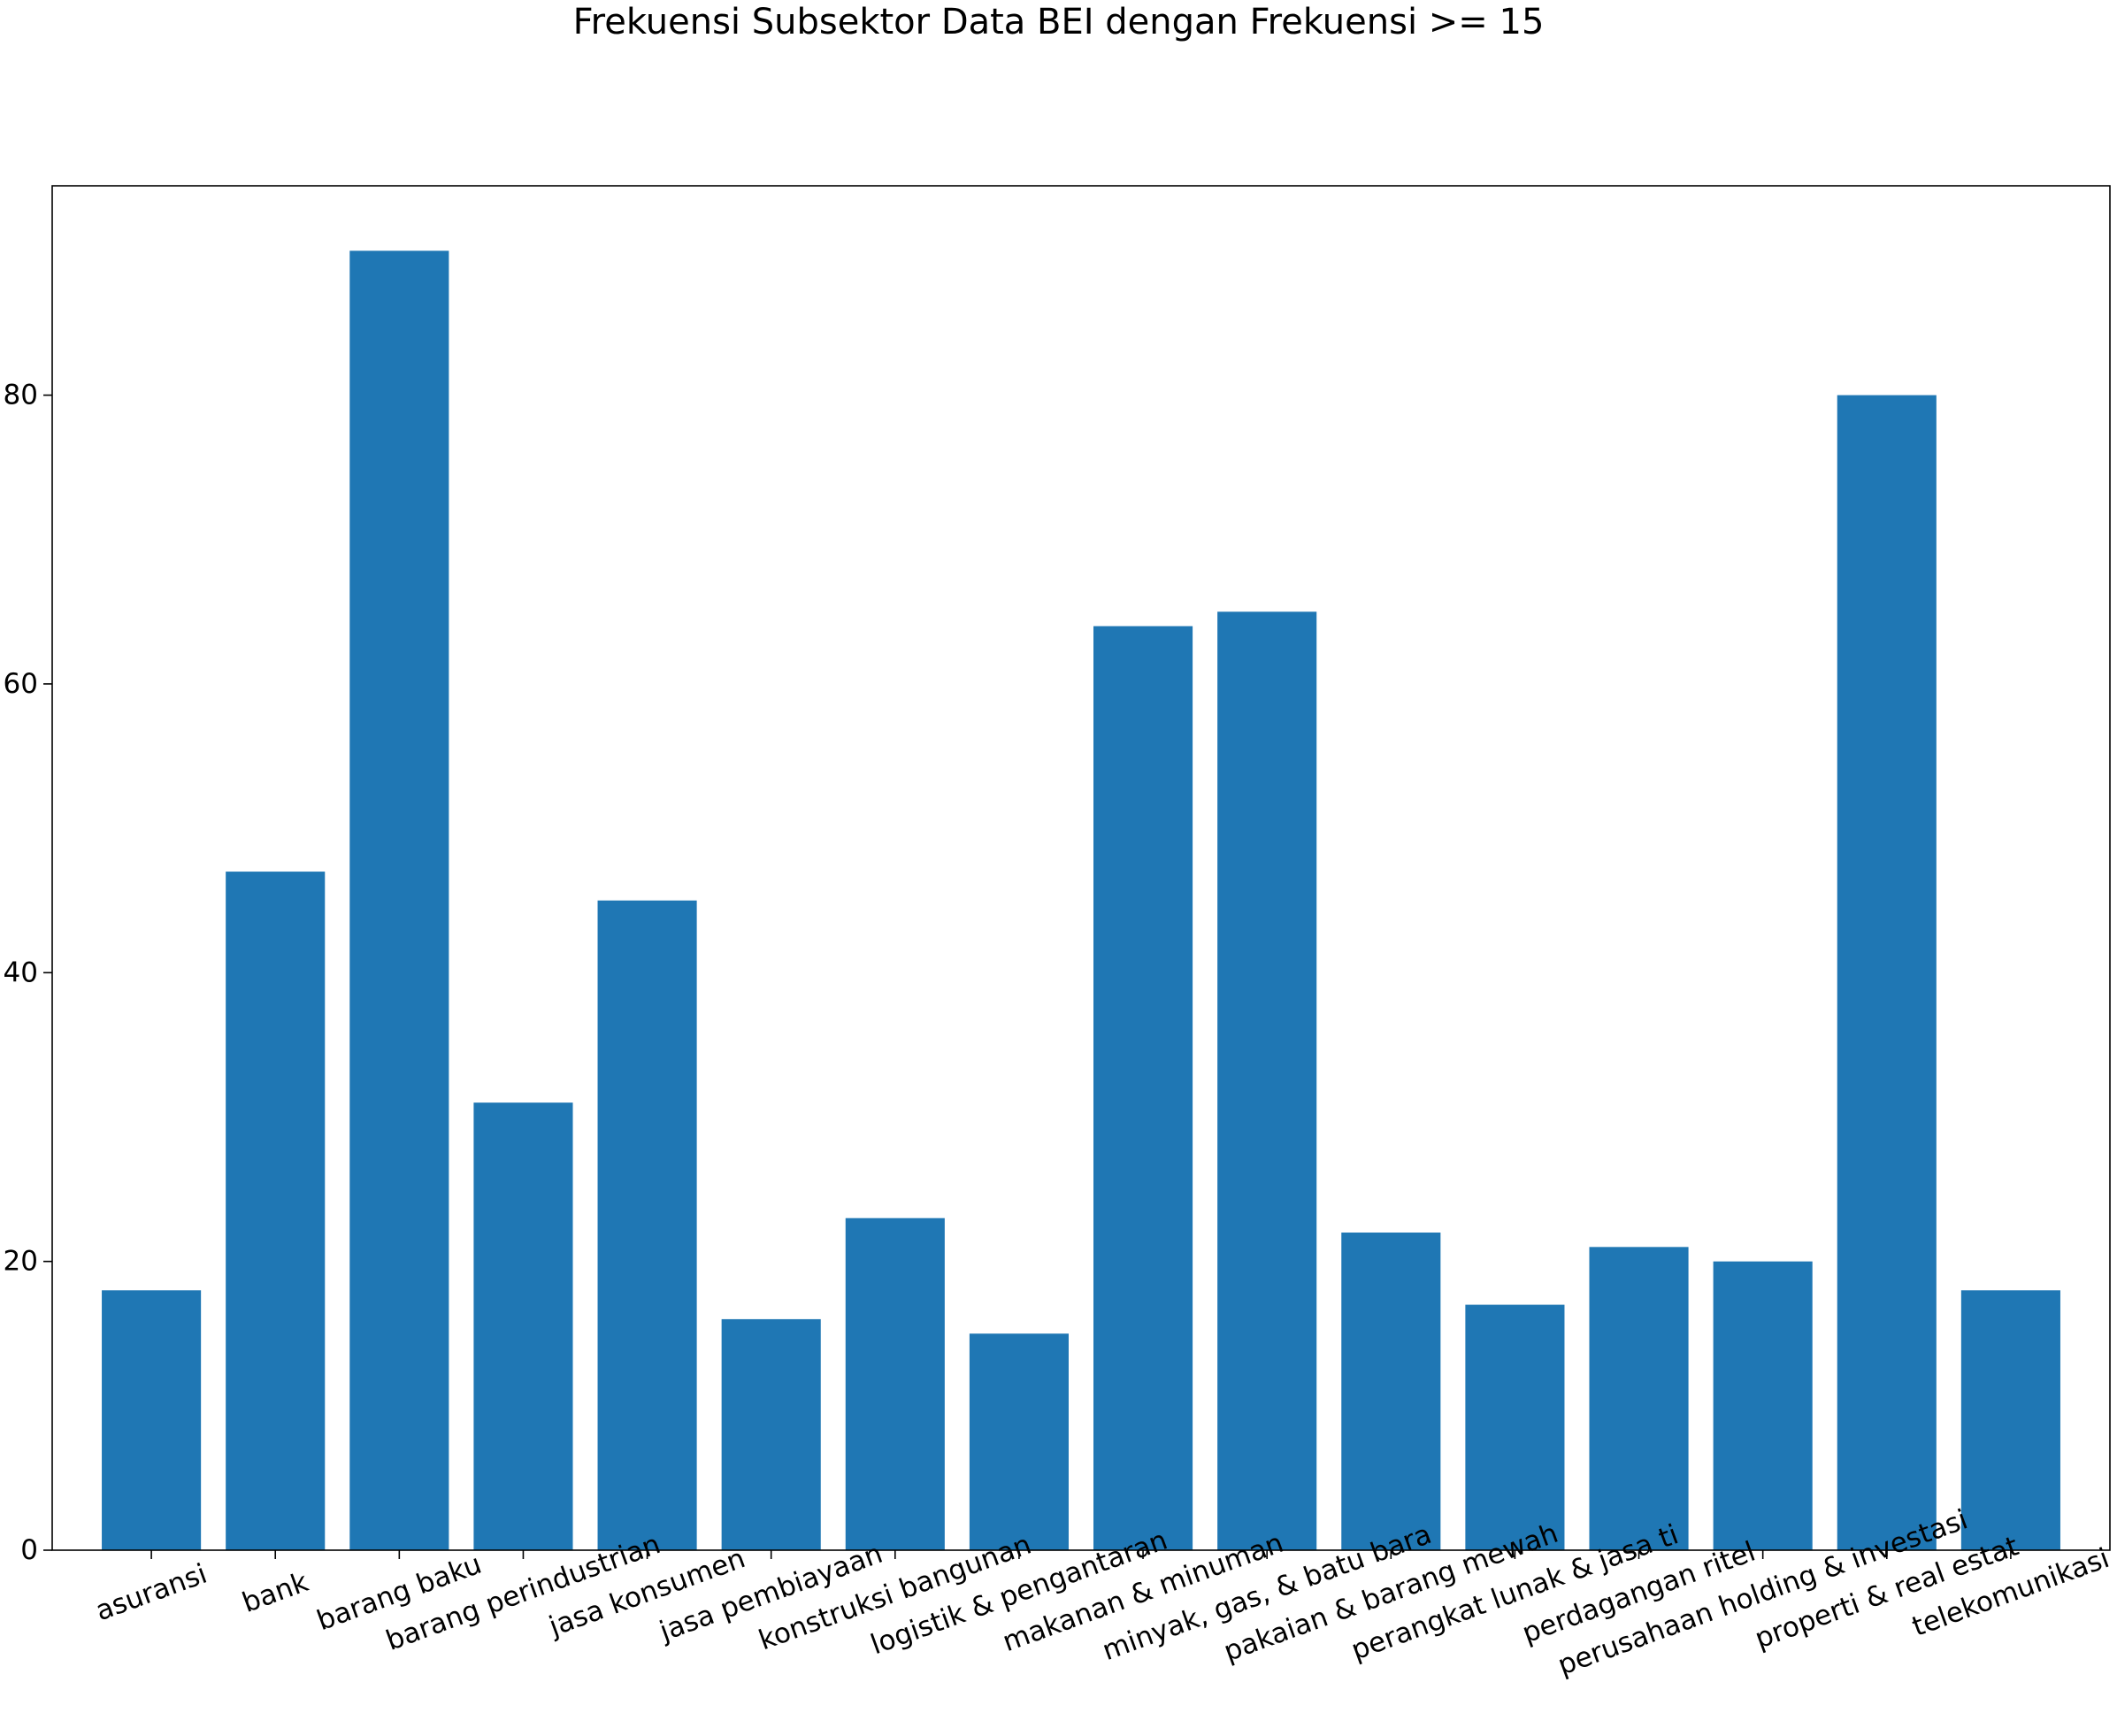  What do you see at coordinates (21, 1262) in the screenshot?
I see `y-tick-label-1: 20` at bounding box center [21, 1262].